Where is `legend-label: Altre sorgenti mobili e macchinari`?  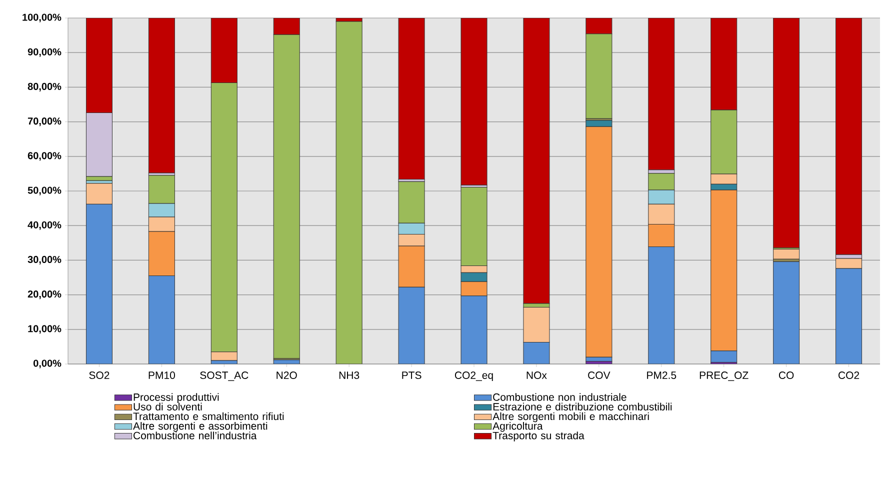 legend-label: Altre sorgenti mobili e macchinari is located at coordinates (570, 417).